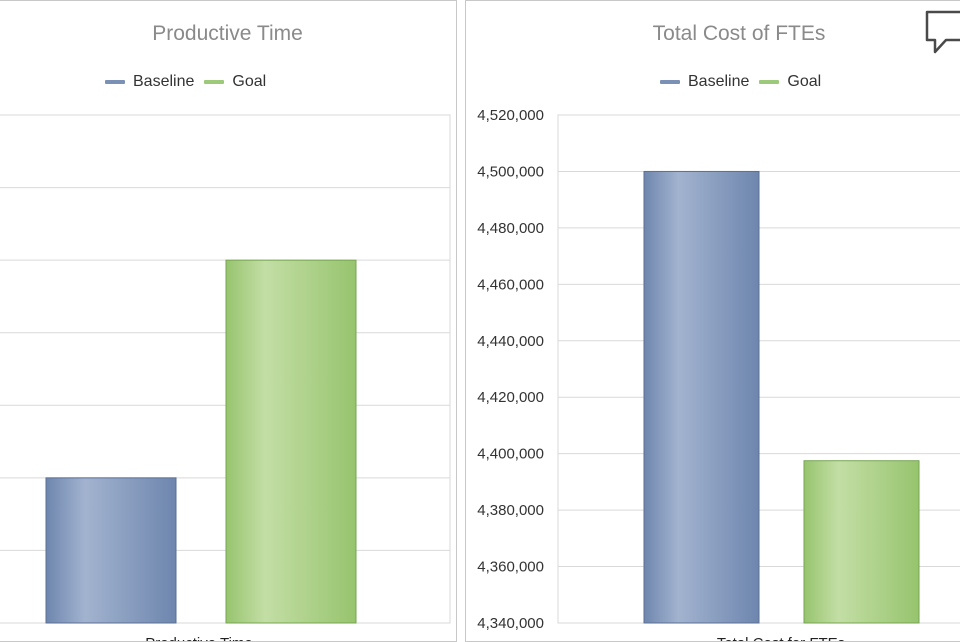 This screenshot has height=642, width=960. I want to click on y-tick-label: 4,460,000, so click(510, 284).